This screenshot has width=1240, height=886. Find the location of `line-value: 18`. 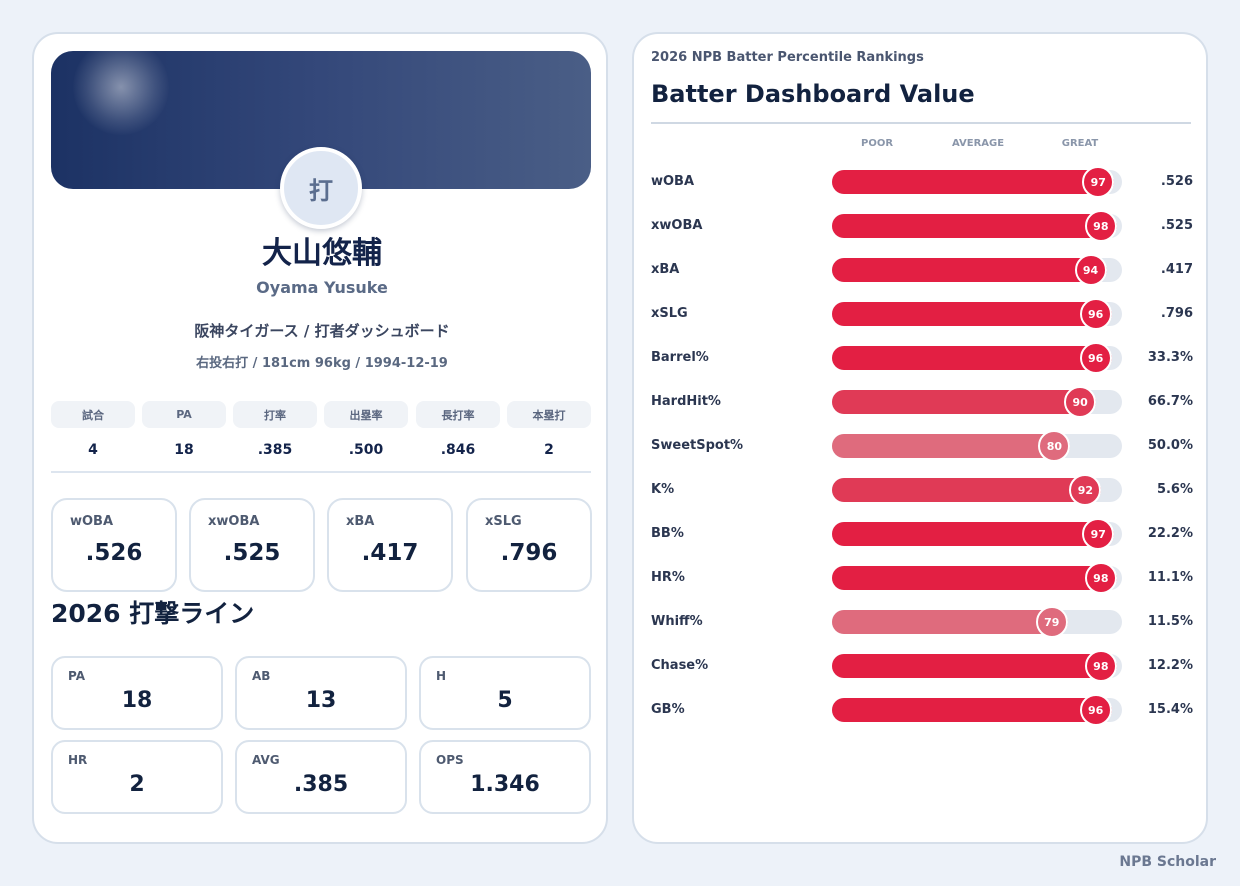

line-value: 18 is located at coordinates (137, 700).